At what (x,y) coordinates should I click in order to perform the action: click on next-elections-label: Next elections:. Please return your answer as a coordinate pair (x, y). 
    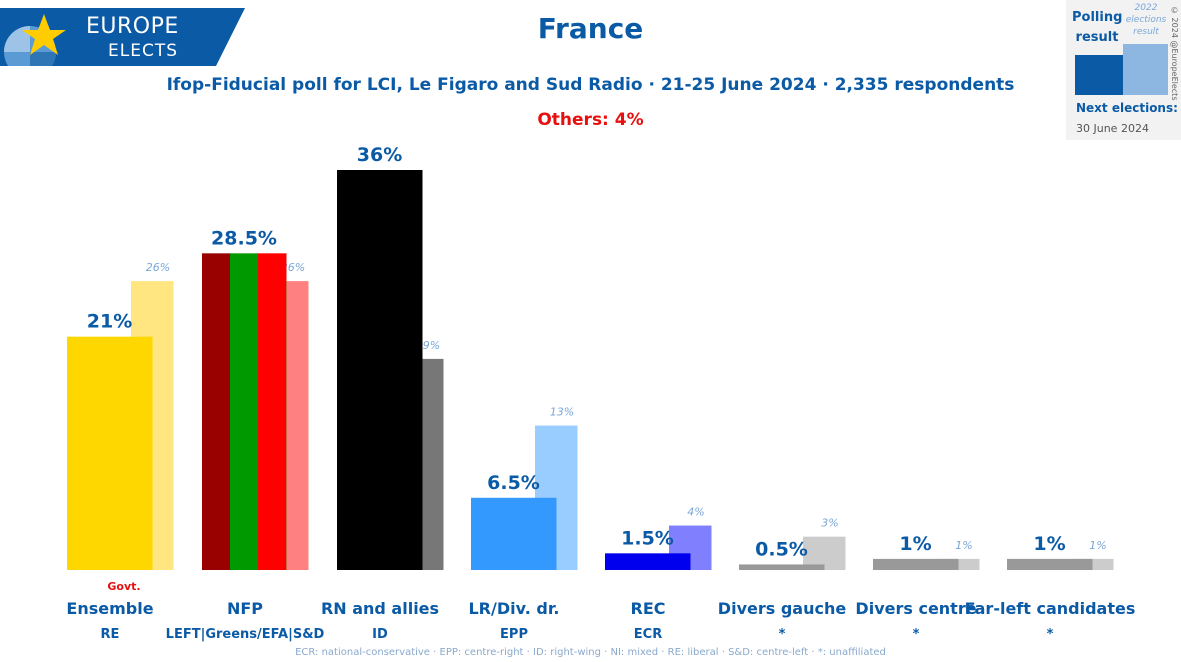
    Looking at the image, I should click on (1127, 108).